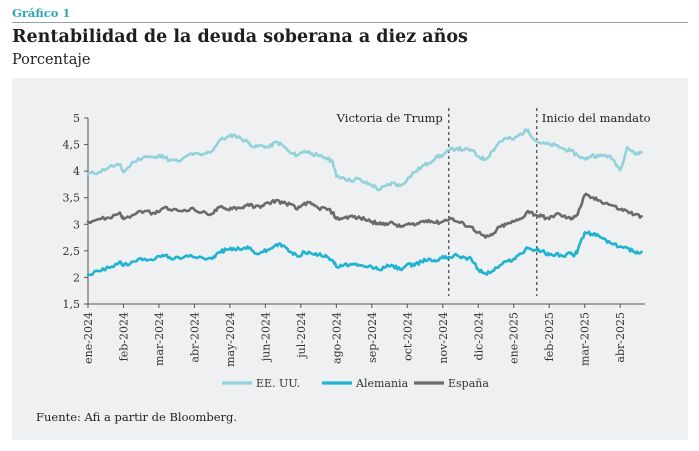  Describe the element at coordinates (620, 337) in the screenshot. I see `x-tick-label: abr-2025` at that location.